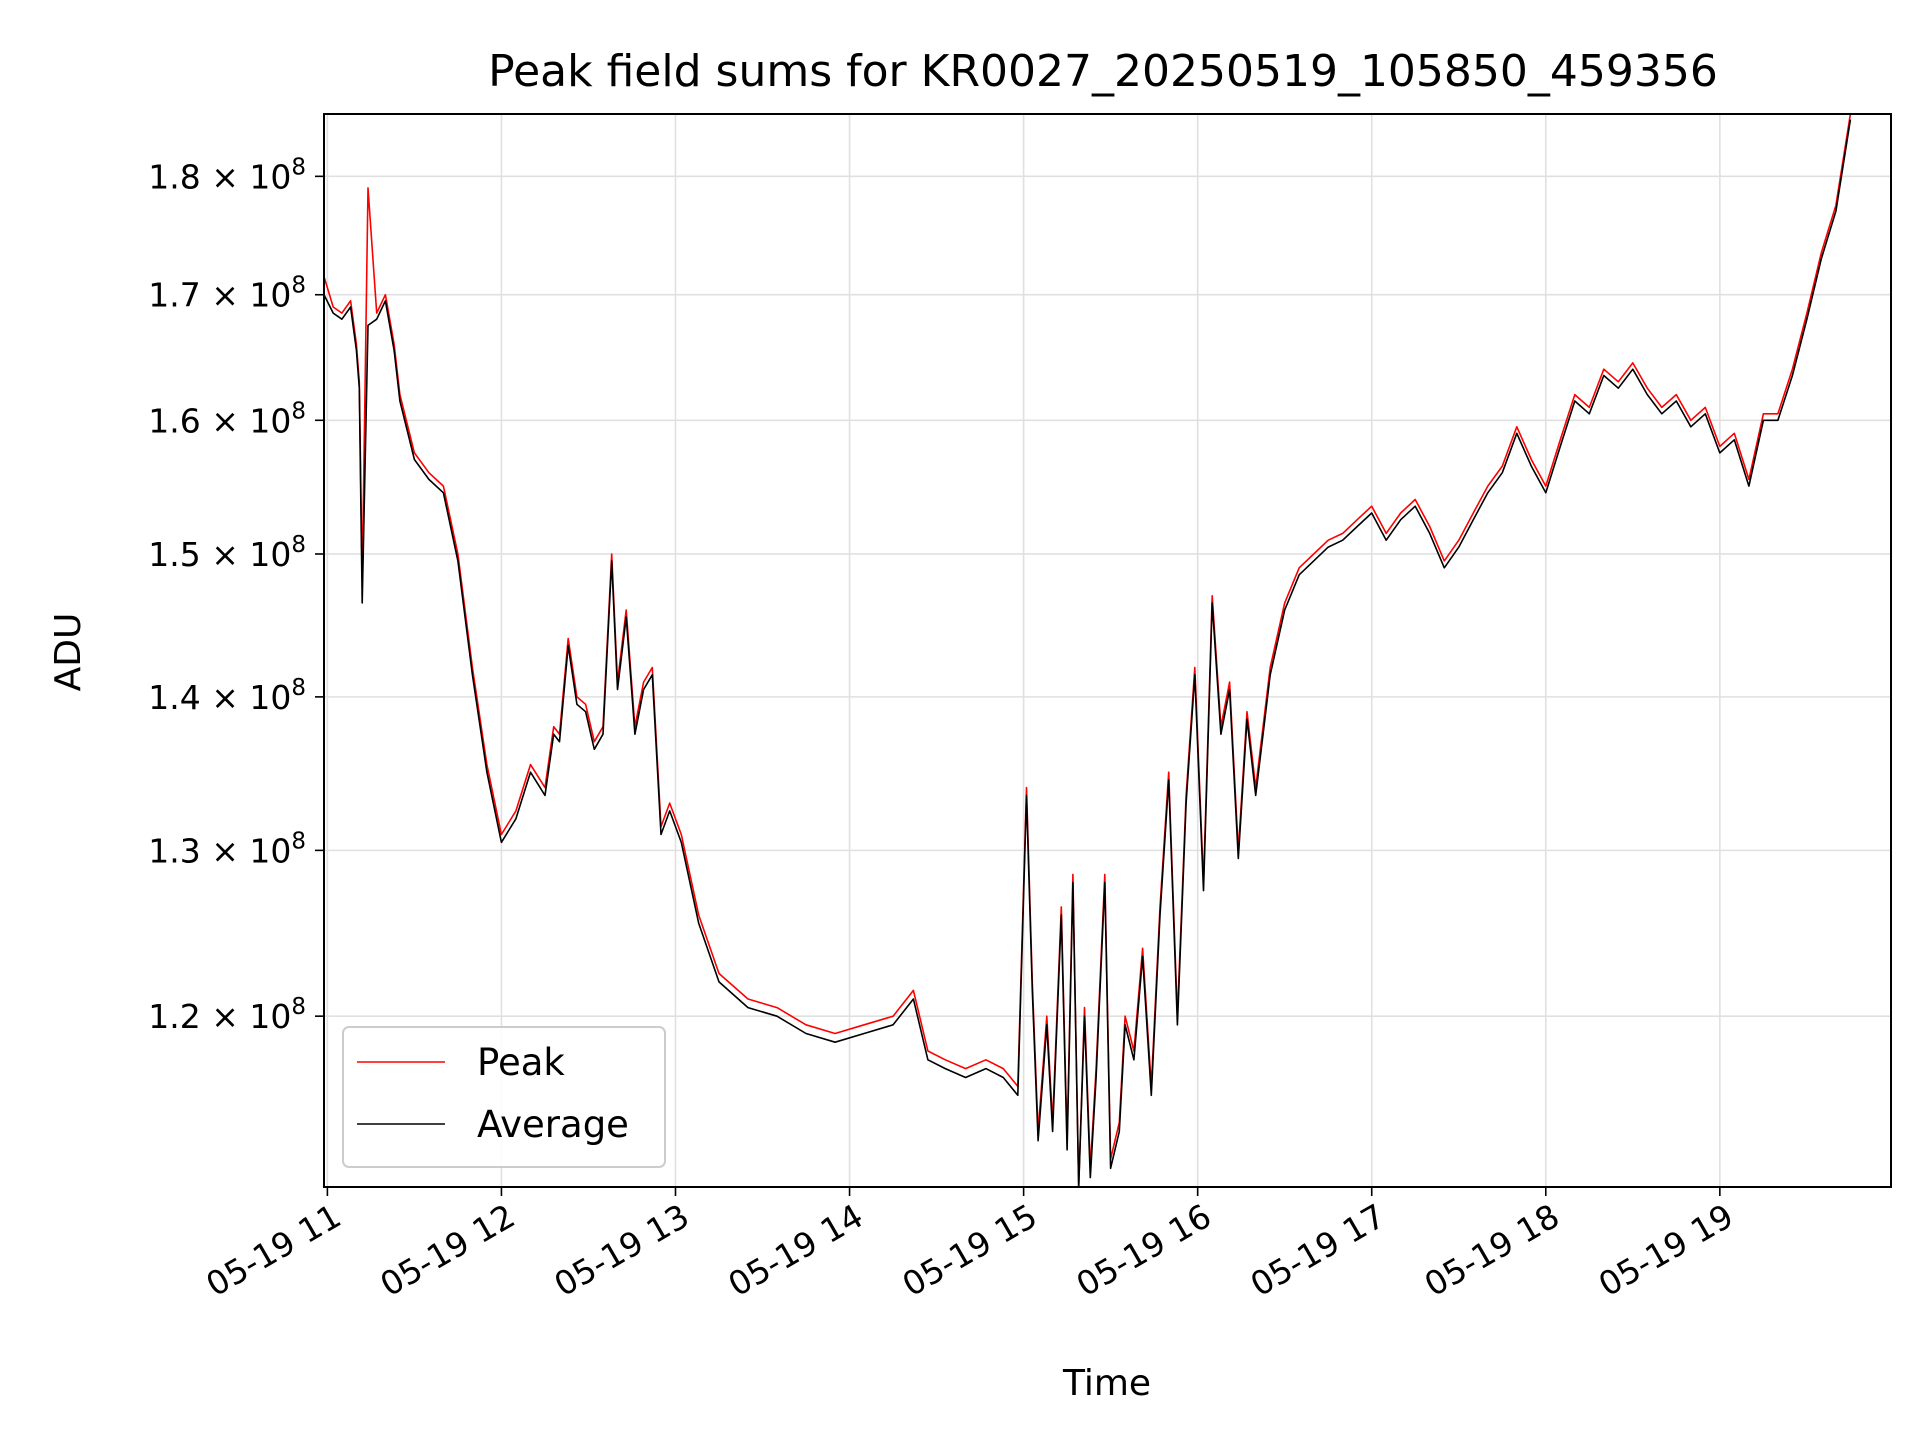 The width and height of the screenshot is (1920, 1440). Describe the element at coordinates (227, 419) in the screenshot. I see `y-tick-label: 1.6 × 108` at that location.